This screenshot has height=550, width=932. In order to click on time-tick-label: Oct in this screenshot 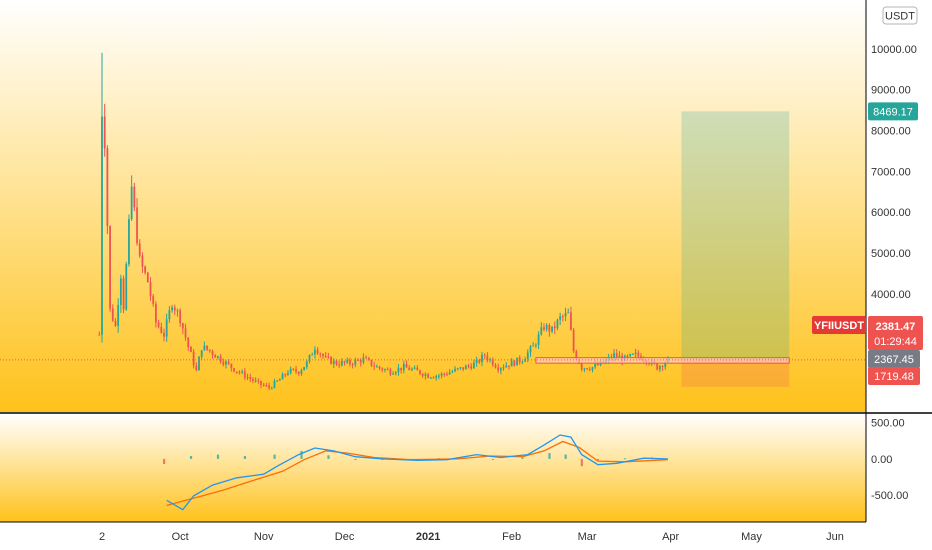, I will do `click(180, 537)`.